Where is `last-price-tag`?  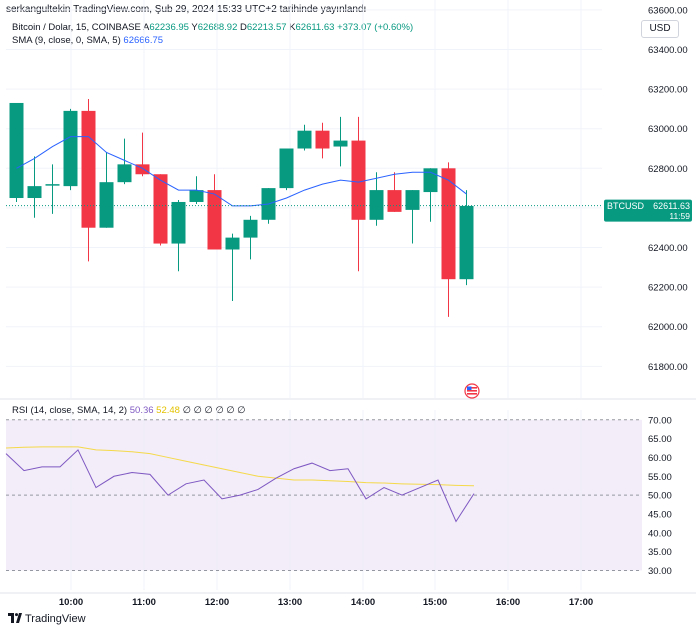
last-price-tag is located at coordinates (648, 210).